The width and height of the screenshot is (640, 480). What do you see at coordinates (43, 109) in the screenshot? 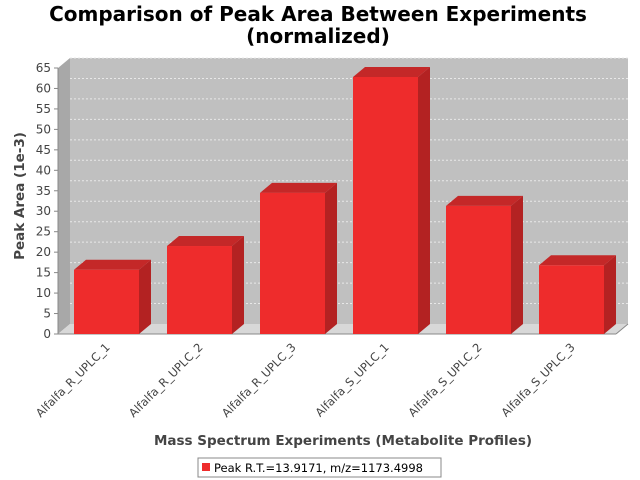
I see `y-tick-label: 55` at bounding box center [43, 109].